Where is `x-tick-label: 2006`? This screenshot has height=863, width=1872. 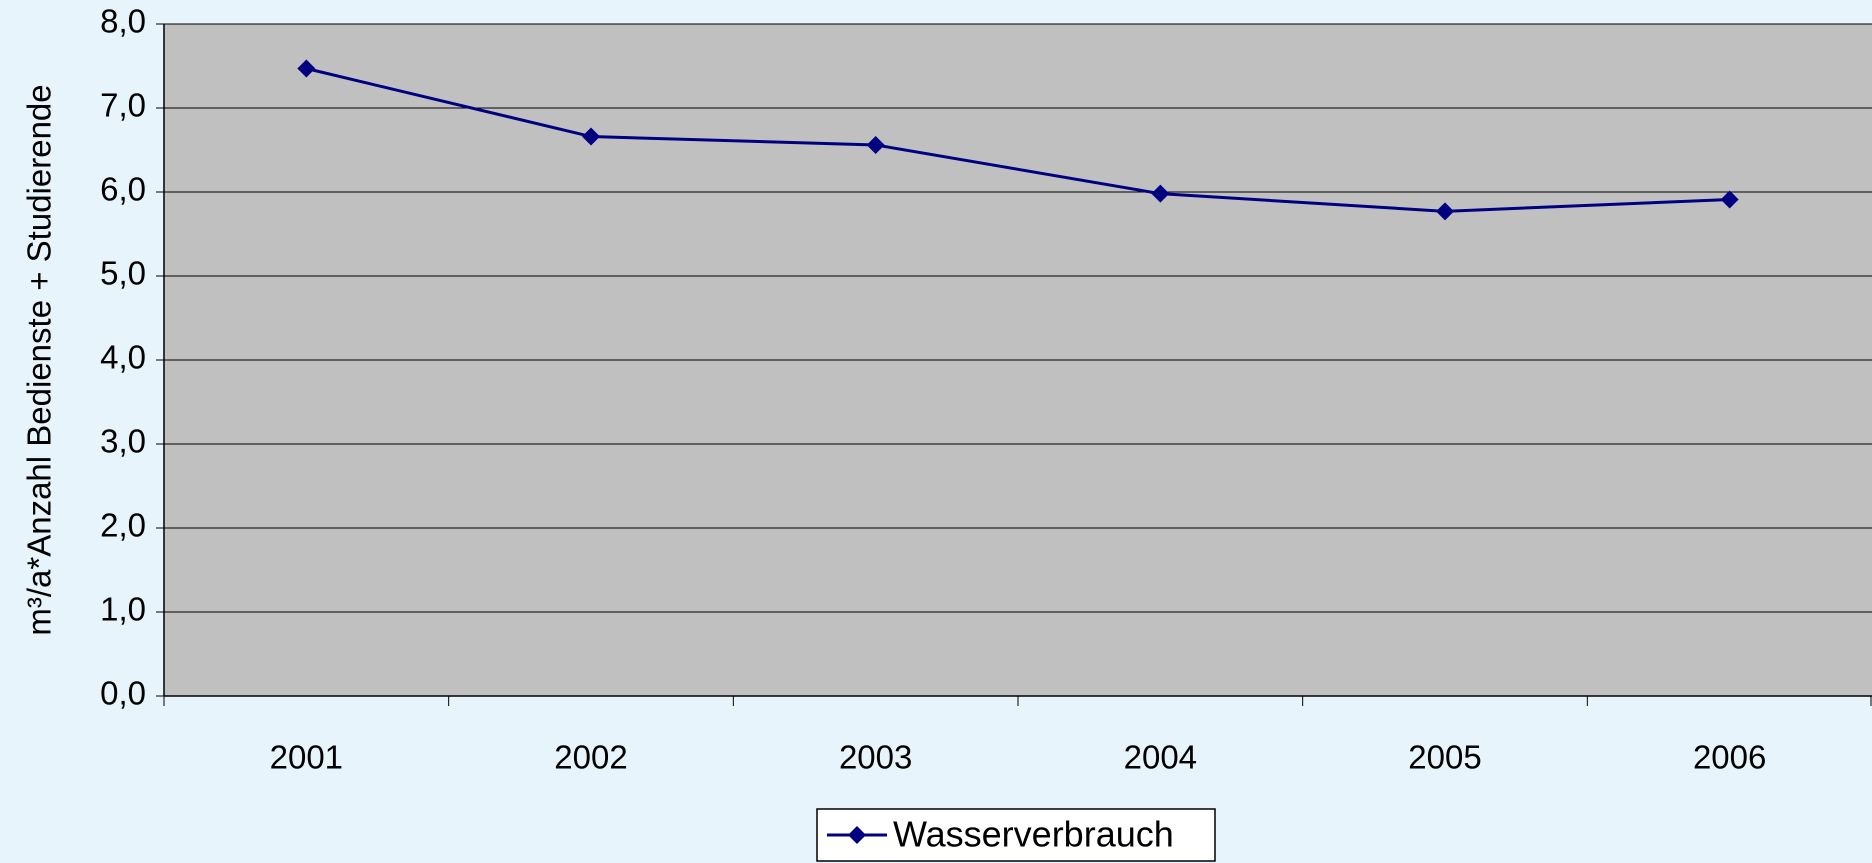 x-tick-label: 2006 is located at coordinates (1729, 757).